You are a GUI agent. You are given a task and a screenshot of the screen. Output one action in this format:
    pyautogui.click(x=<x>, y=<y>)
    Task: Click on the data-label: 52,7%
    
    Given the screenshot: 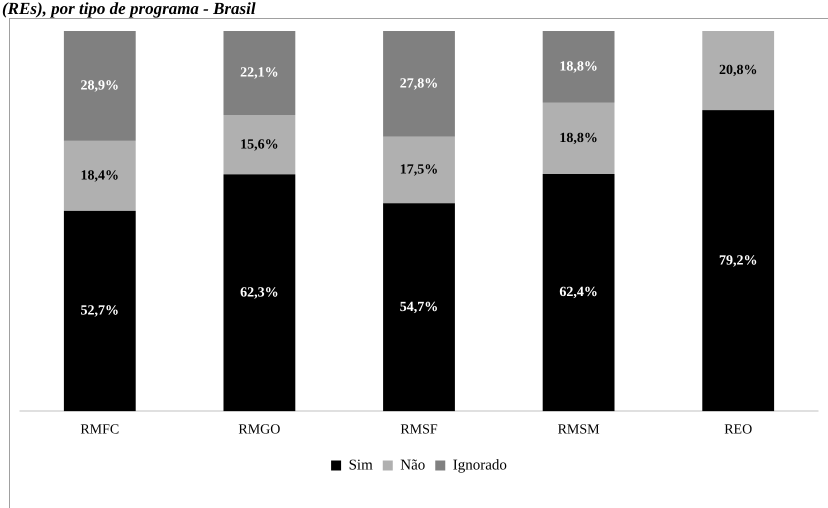 What is the action you would take?
    pyautogui.click(x=100, y=311)
    